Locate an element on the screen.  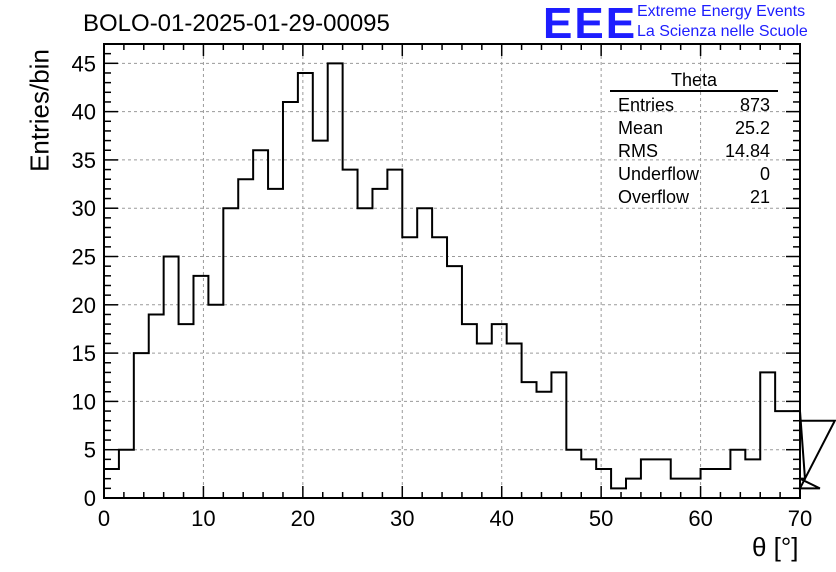
stats-label: Entries is located at coordinates (646, 105).